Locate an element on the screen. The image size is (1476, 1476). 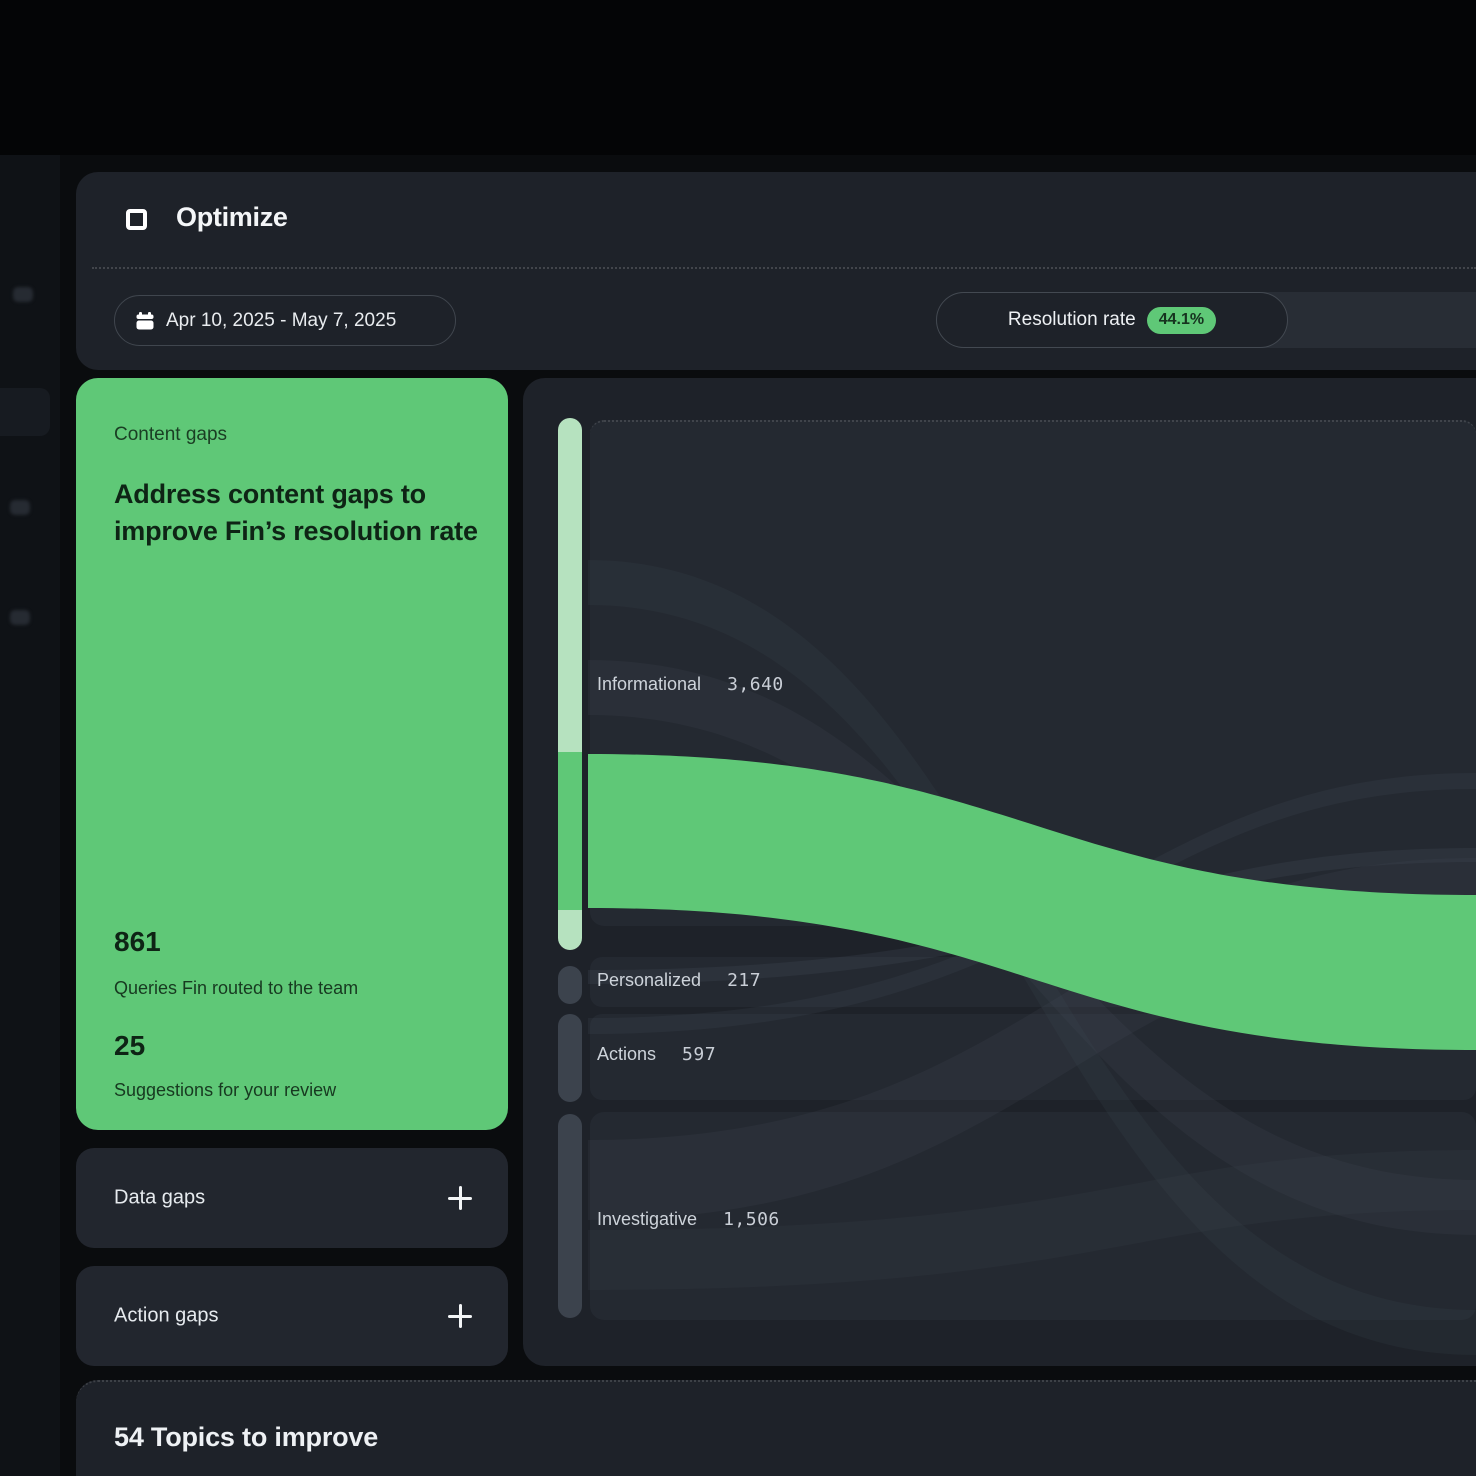
stat-queries-label: Queries Fin routed to the team is located at coordinates (236, 988).